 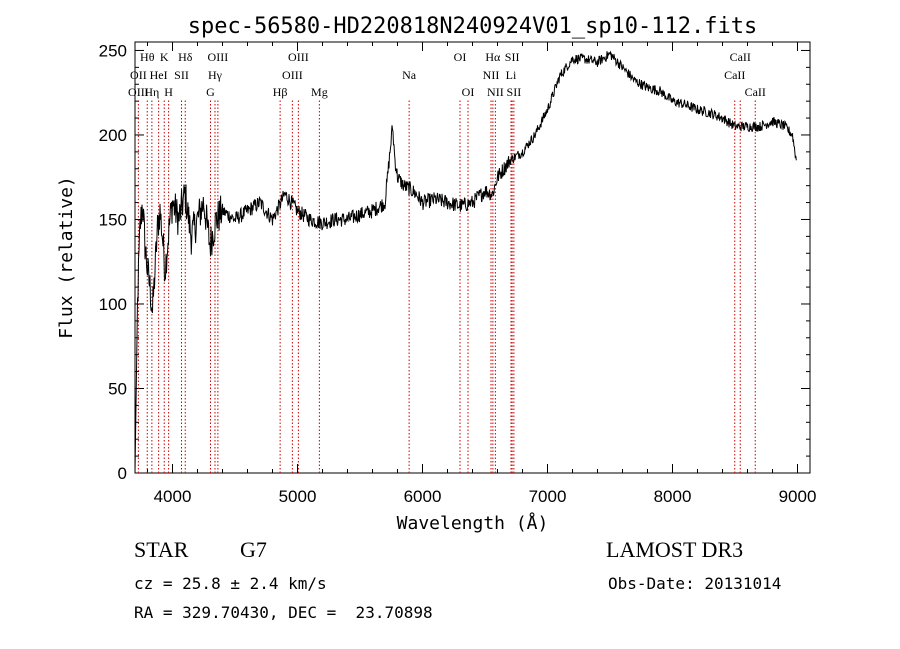 What do you see at coordinates (113, 304) in the screenshot?
I see `y-tick-label: 100` at bounding box center [113, 304].